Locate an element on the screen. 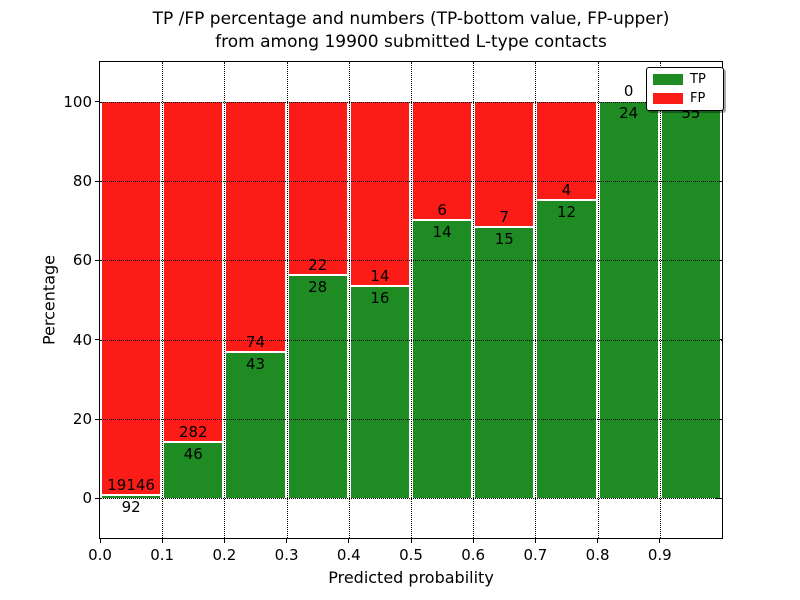  fp-count-label: 282 is located at coordinates (193, 431).